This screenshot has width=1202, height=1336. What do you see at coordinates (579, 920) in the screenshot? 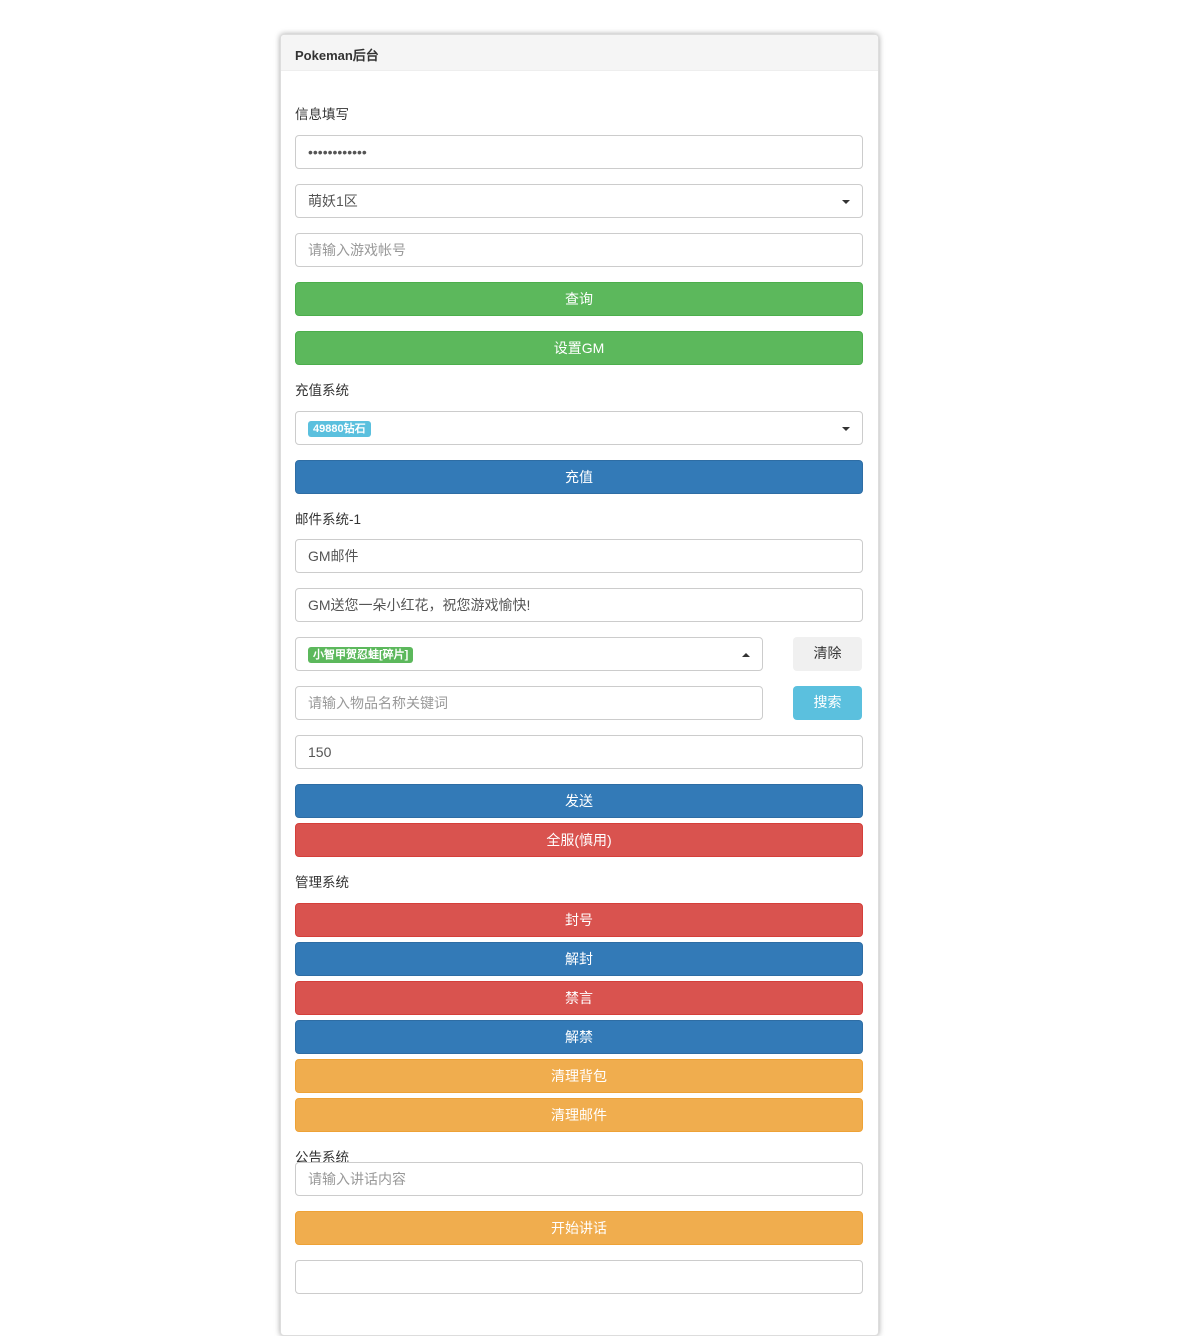
I see `ban-button: 封号` at bounding box center [579, 920].